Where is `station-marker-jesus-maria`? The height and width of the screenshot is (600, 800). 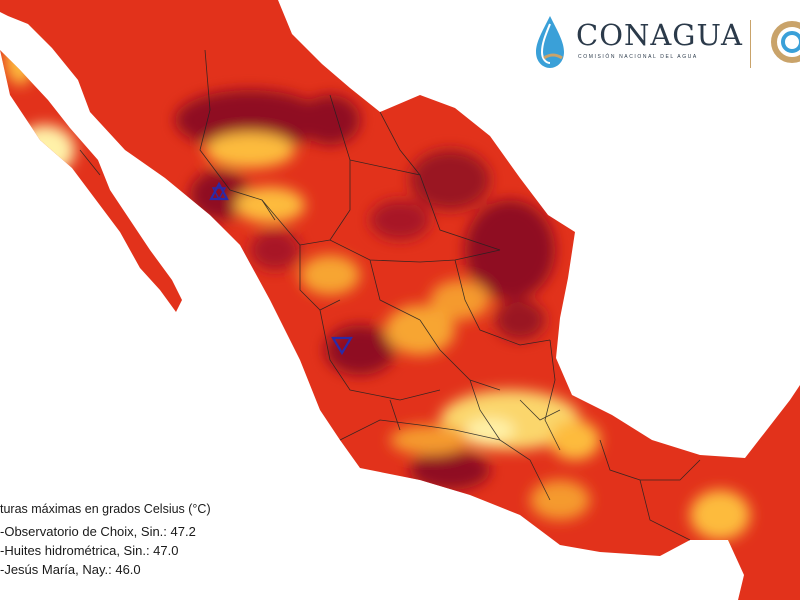 station-marker-jesus-maria is located at coordinates (342, 346).